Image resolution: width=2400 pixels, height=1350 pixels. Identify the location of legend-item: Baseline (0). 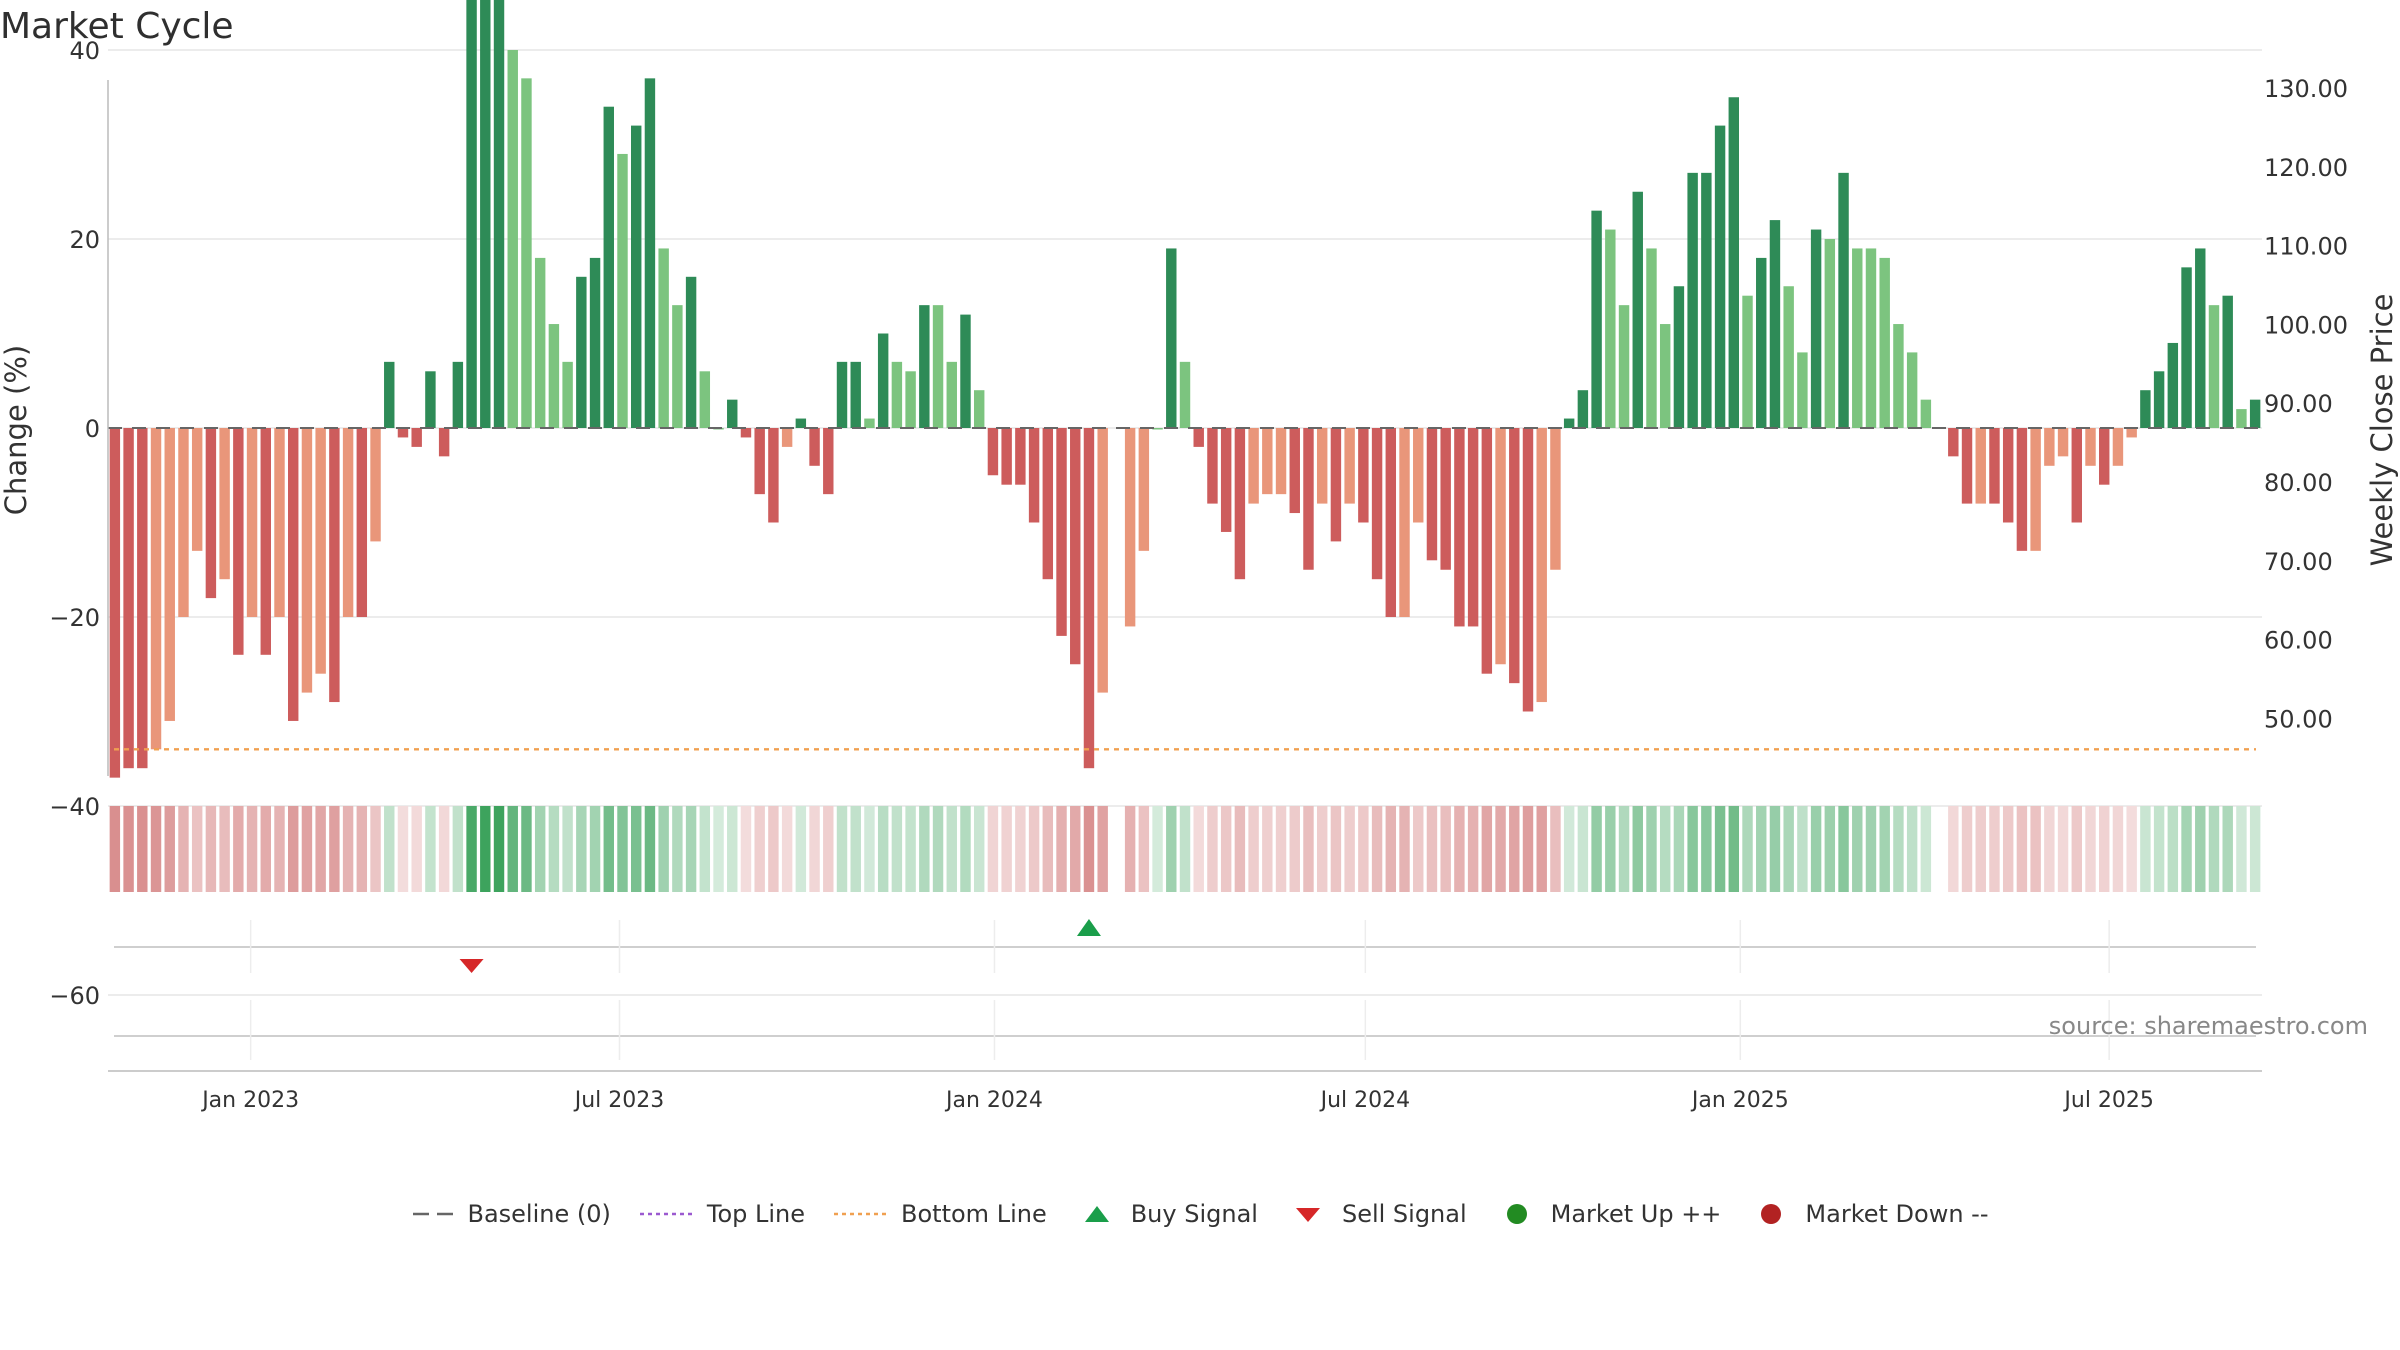
(511, 1214).